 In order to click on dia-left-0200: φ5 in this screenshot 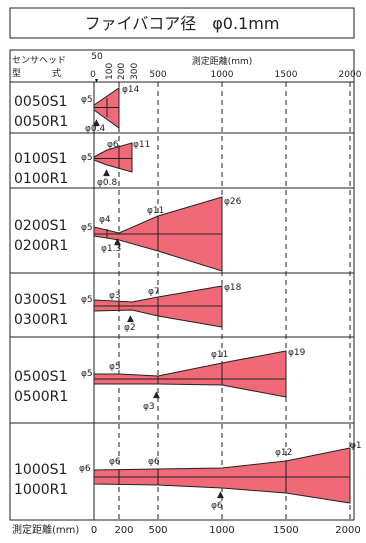, I will do `click(87, 228)`.